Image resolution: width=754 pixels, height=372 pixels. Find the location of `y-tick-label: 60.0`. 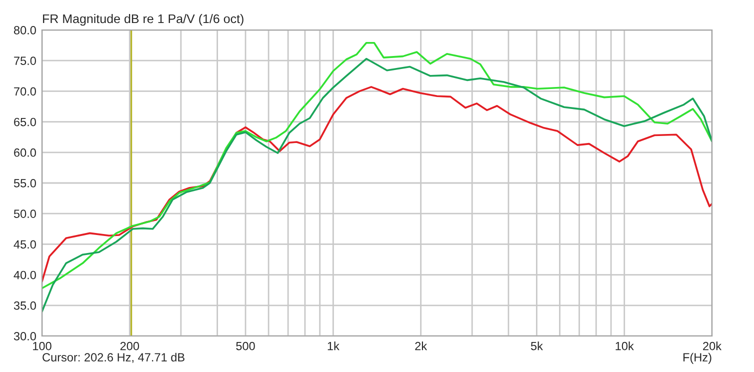

y-tick-label: 60.0 is located at coordinates (25, 152).